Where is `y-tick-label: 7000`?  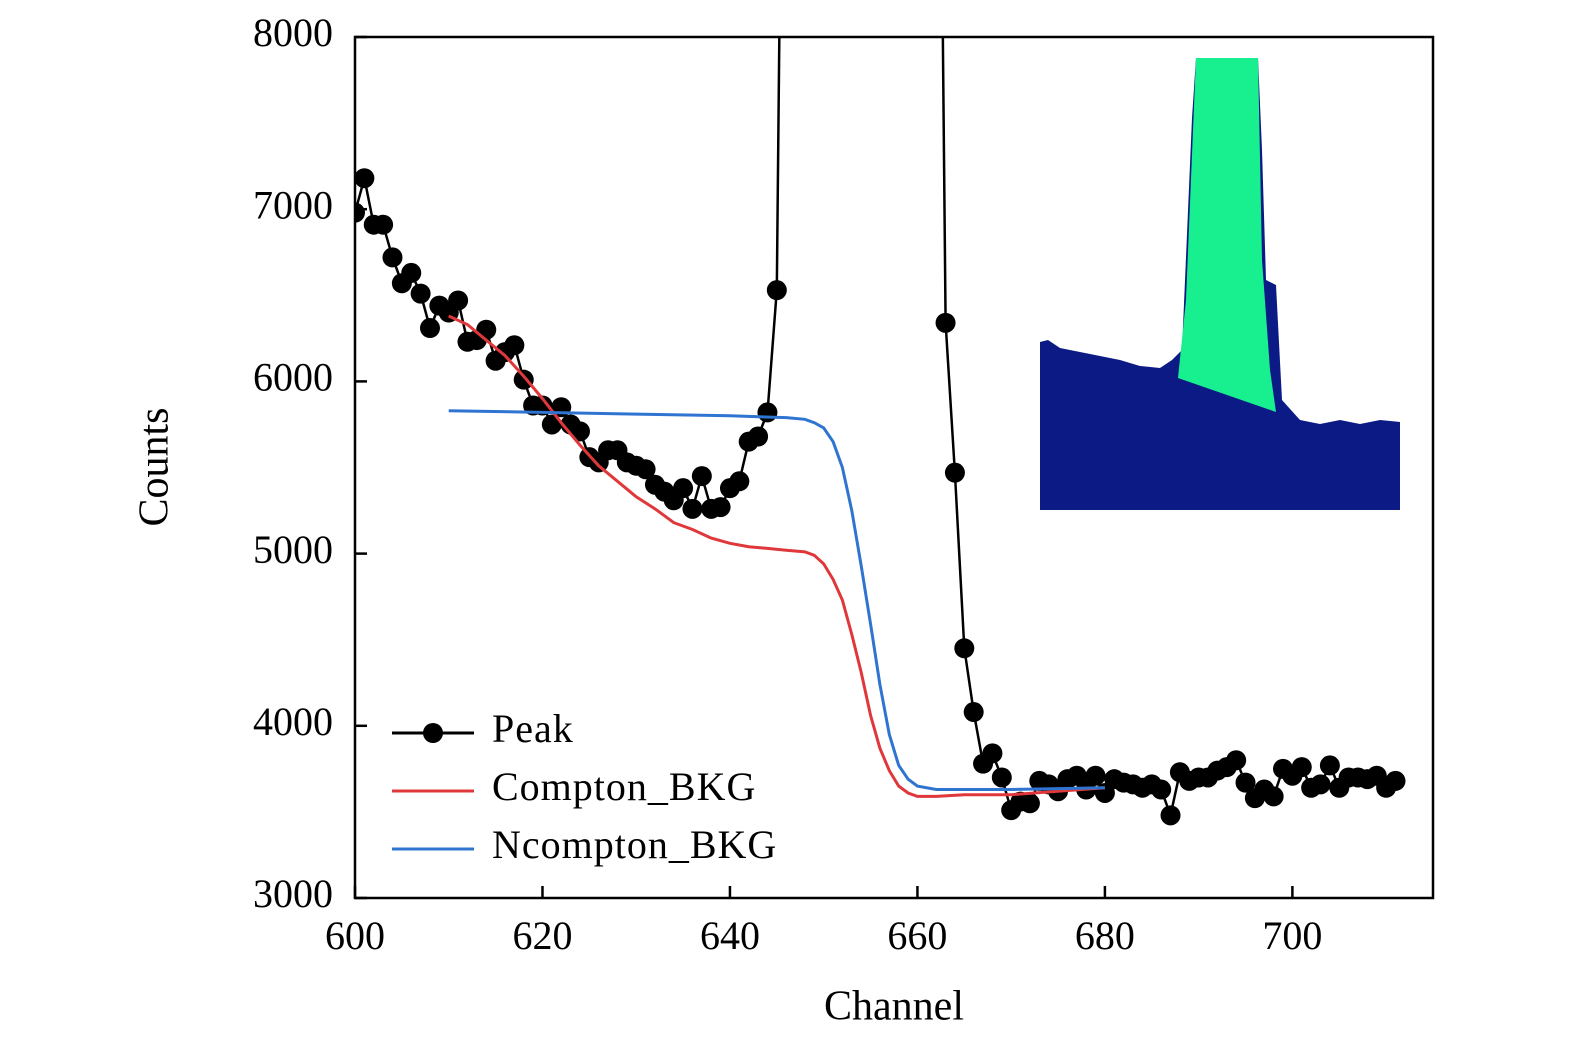
y-tick-label: 7000 is located at coordinates (293, 204).